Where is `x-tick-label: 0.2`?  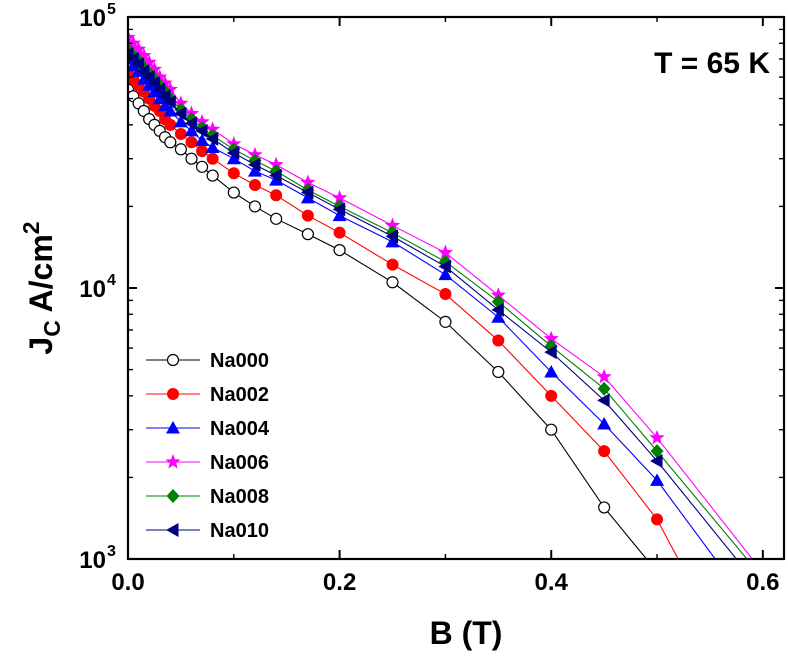 x-tick-label: 0.2 is located at coordinates (339, 582).